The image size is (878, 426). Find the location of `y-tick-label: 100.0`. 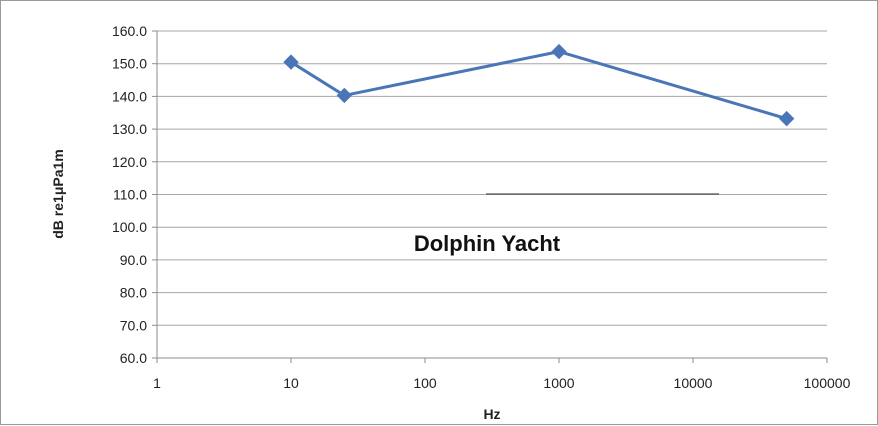

y-tick-label: 100.0 is located at coordinates (129, 227).